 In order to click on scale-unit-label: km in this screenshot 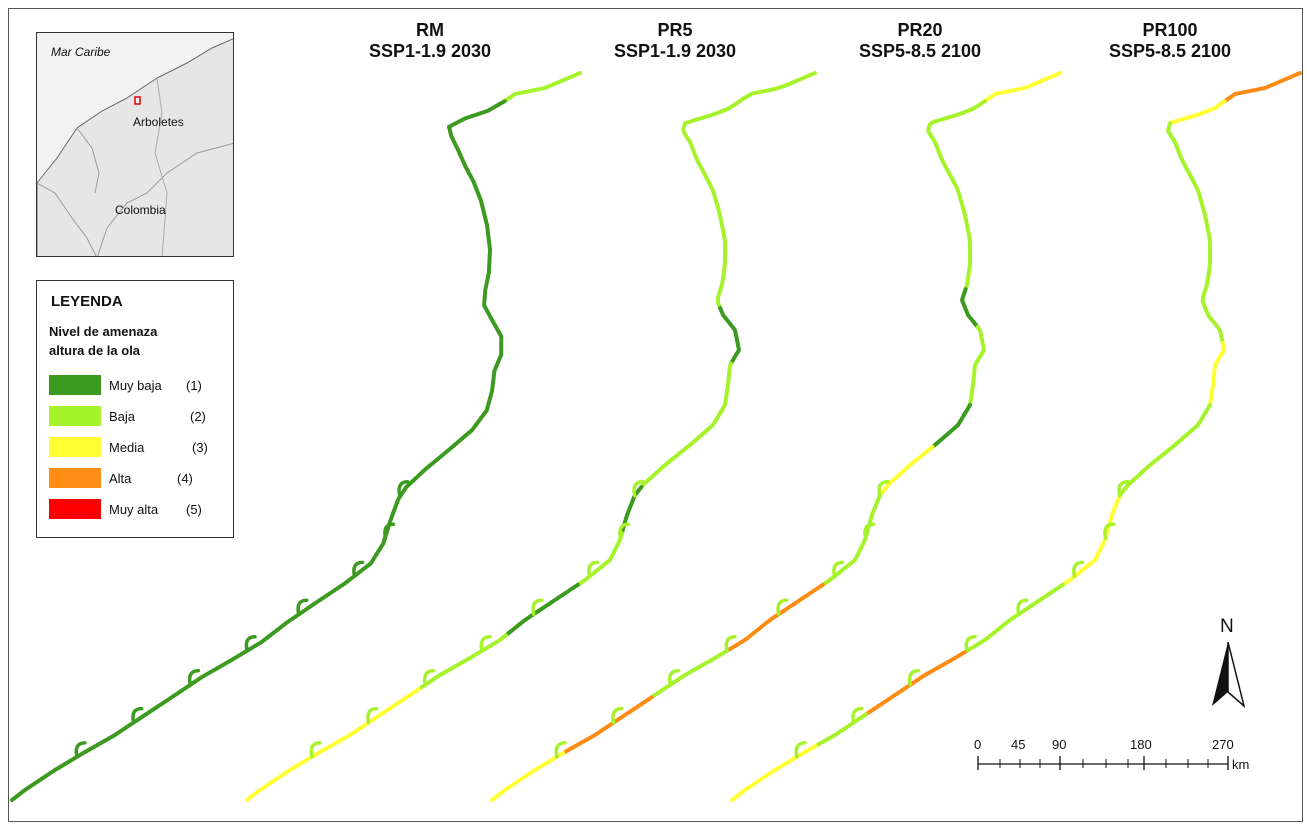, I will do `click(1241, 764)`.